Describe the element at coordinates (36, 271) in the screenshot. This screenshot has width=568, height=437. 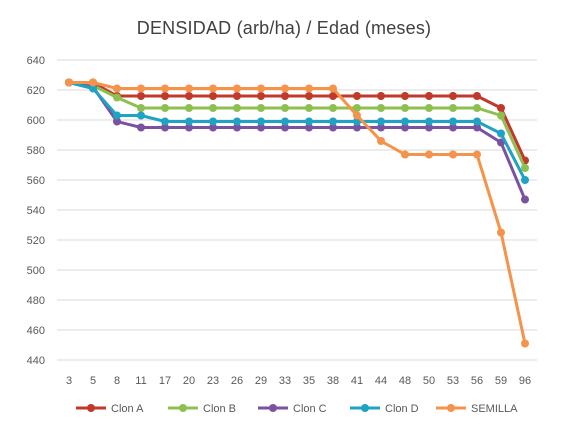
I see `y-tick-label: 500` at that location.